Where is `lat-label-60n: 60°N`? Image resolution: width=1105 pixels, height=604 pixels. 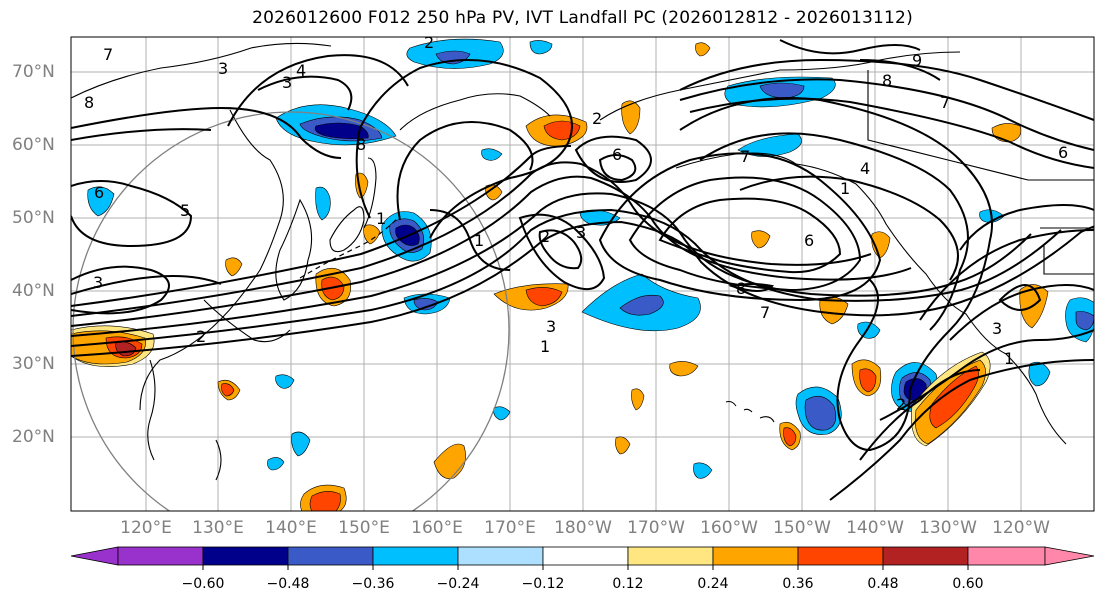
lat-label-60n: 60°N is located at coordinates (33, 145).